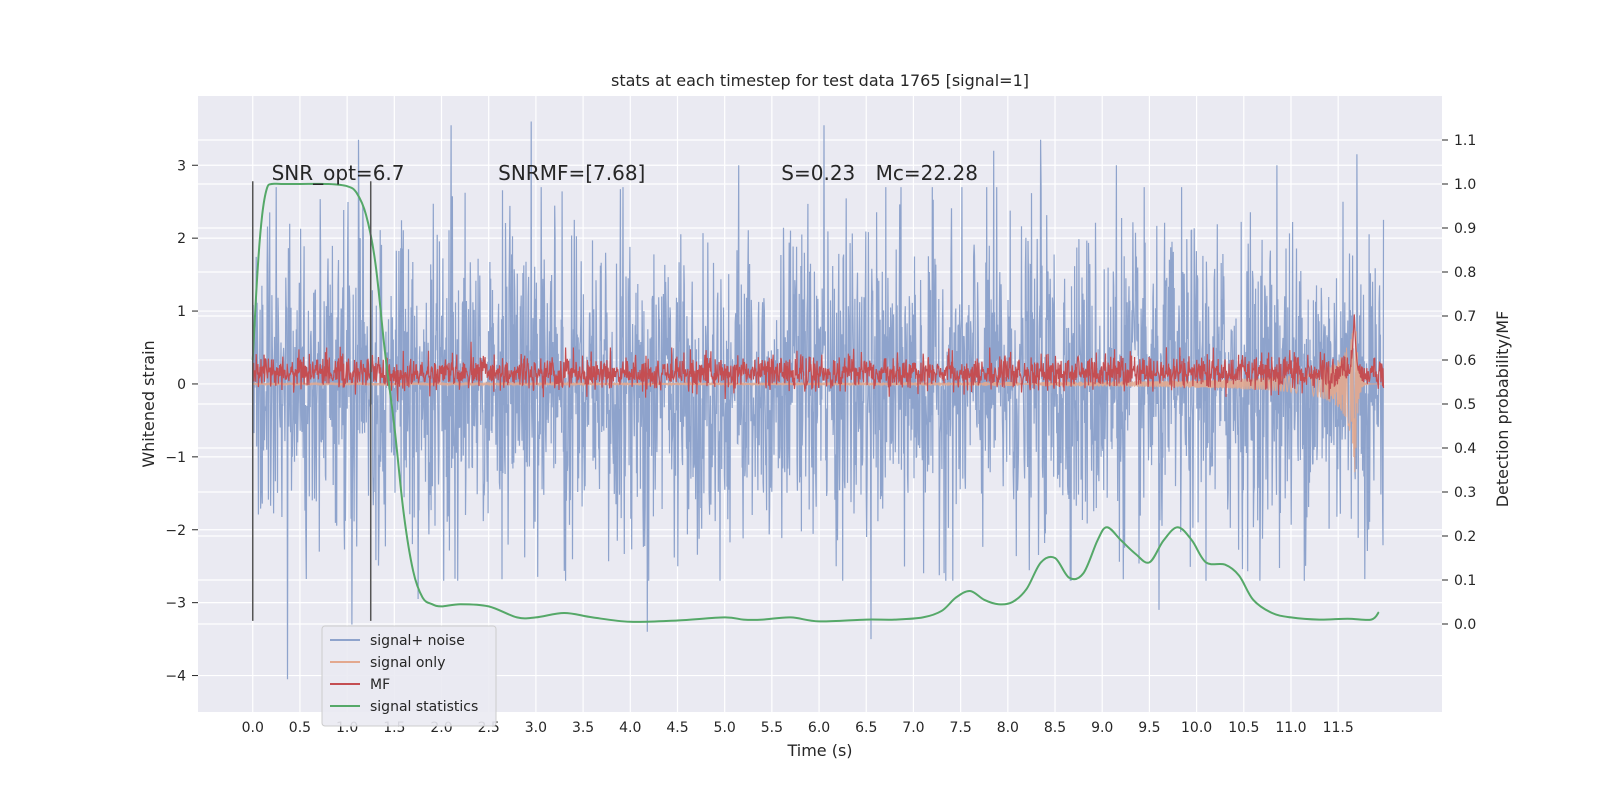 The image size is (1600, 800). I want to click on y-tick-label: 2, so click(181, 239).